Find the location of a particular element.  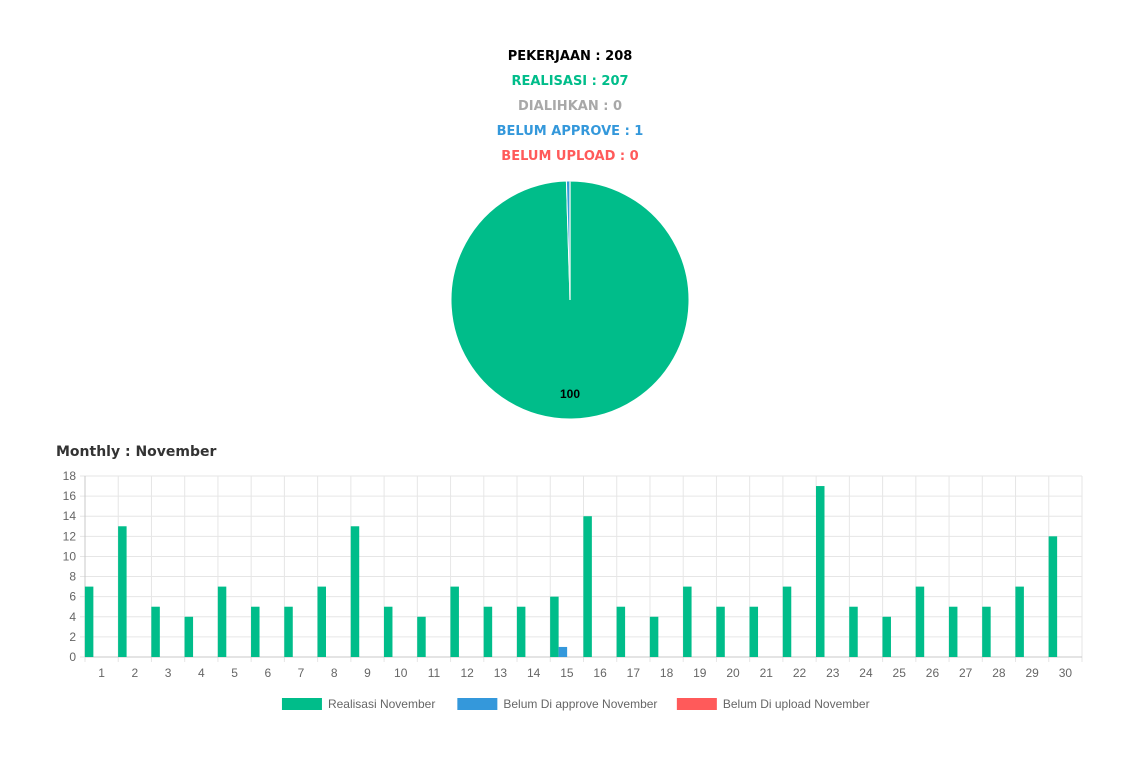

x-tick-label: 12 is located at coordinates (468, 673).